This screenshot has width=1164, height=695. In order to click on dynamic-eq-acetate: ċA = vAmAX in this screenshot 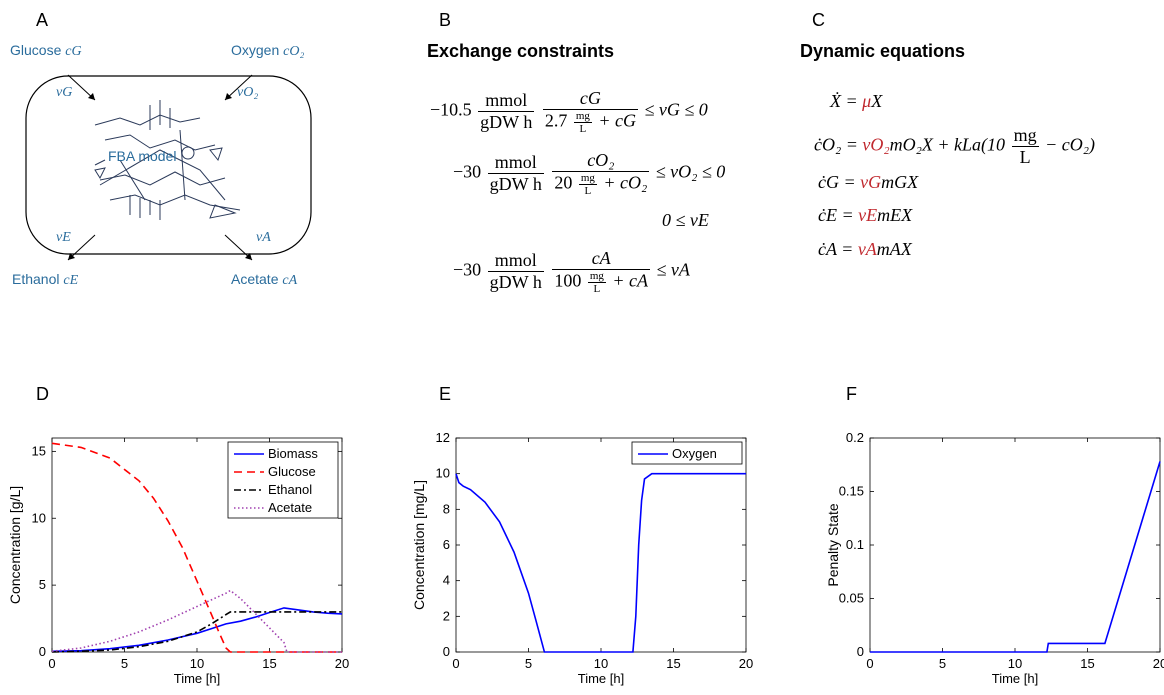, I will do `click(865, 249)`.